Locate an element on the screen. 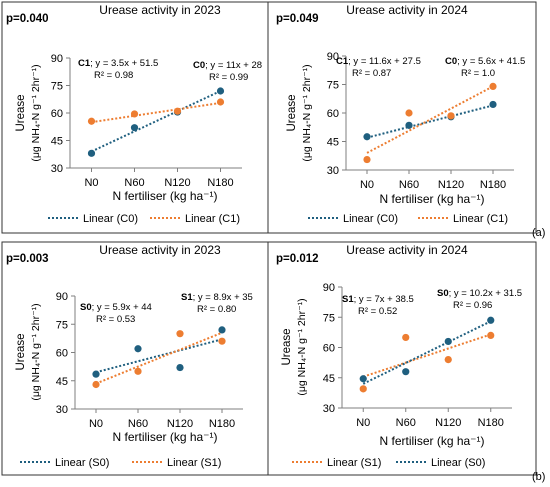 This screenshot has height=487, width=550. equation-text: ; y = 11.6x + 27.5 is located at coordinates (384, 61).